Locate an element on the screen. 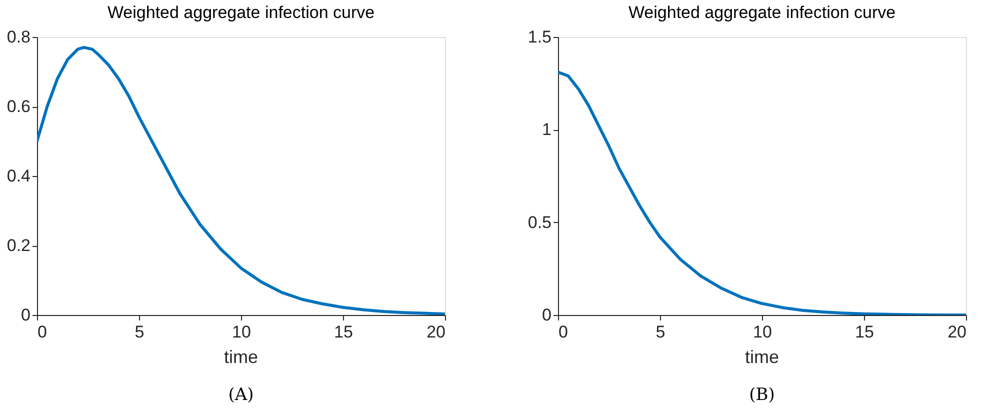  y-tick-label: 1 is located at coordinates (547, 130).